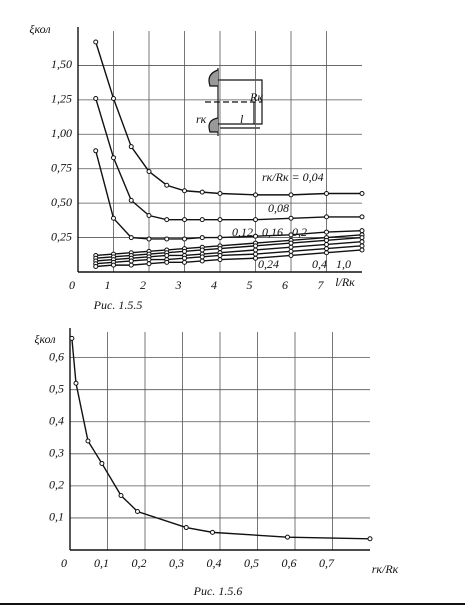  What do you see at coordinates (345, 282) in the screenshot?
I see `x-axis-label: l/Rк` at bounding box center [345, 282].